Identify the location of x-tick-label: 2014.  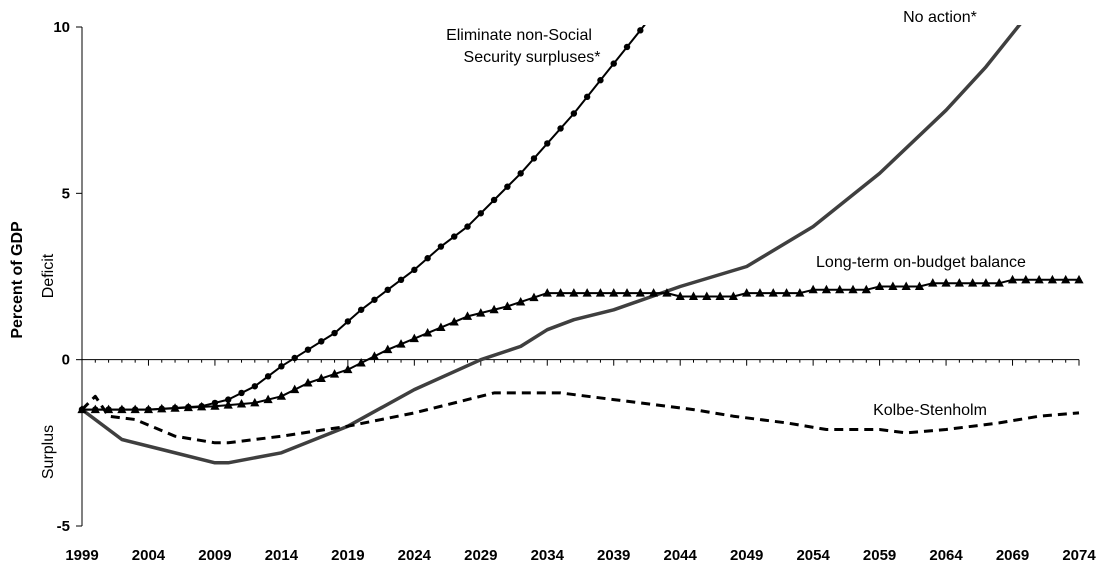
(282, 555).